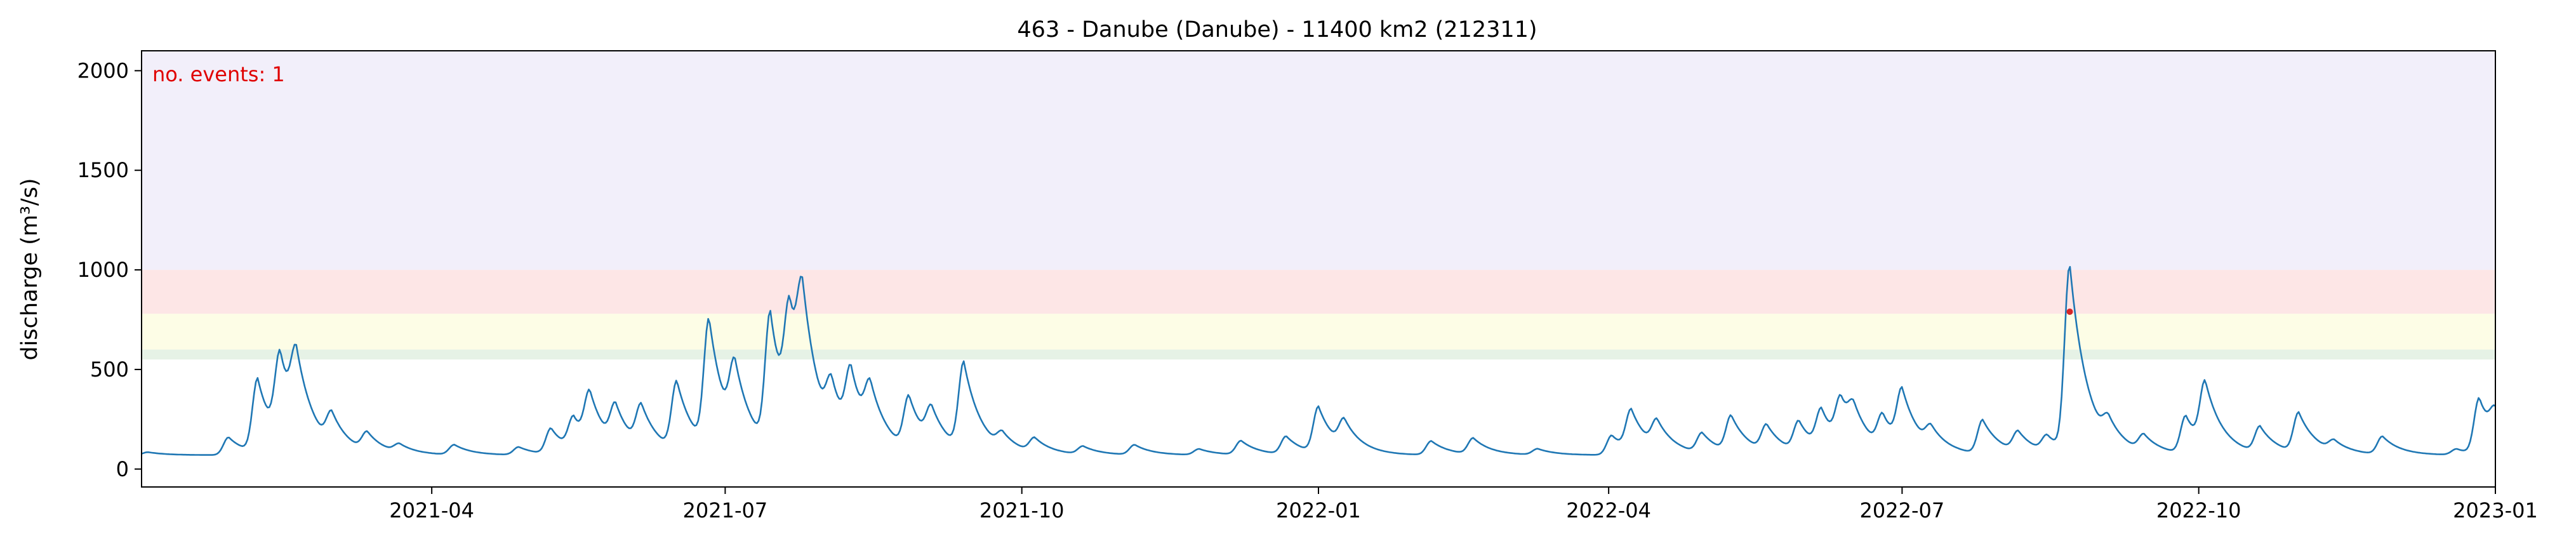 The height and width of the screenshot is (553, 2576). I want to click on x-tick-label: 2023-01, so click(2495, 510).